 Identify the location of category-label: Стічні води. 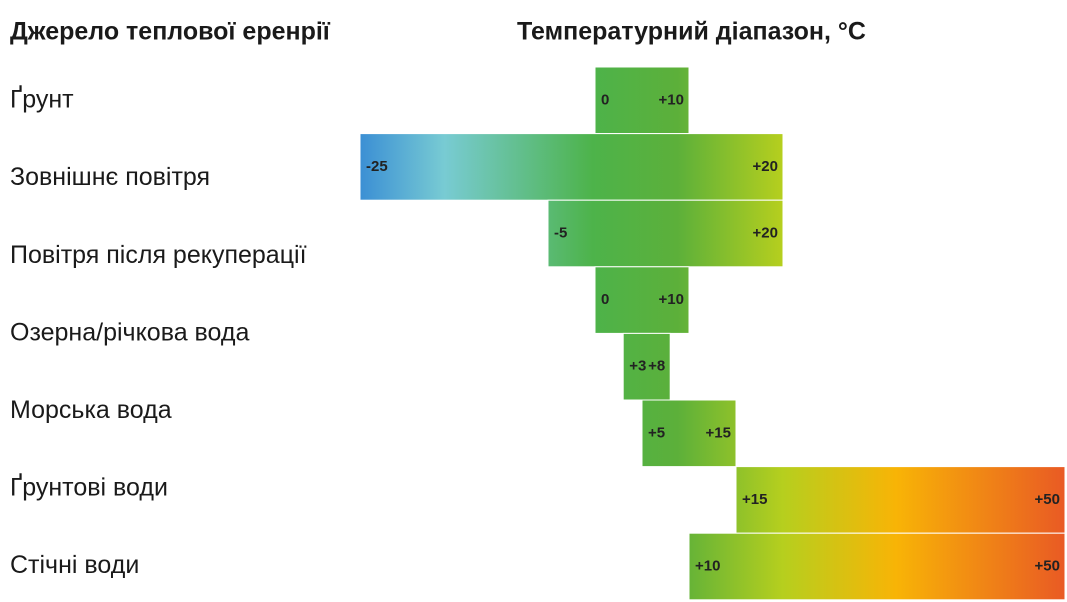
(74, 565).